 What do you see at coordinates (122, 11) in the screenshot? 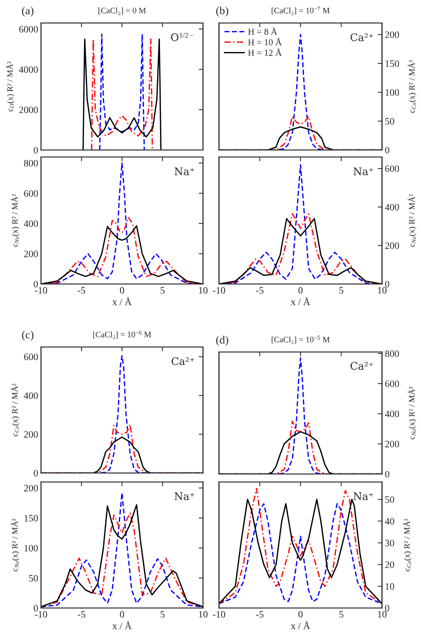
I see `chart-title: [CaCl₂] = 0 M` at bounding box center [122, 11].